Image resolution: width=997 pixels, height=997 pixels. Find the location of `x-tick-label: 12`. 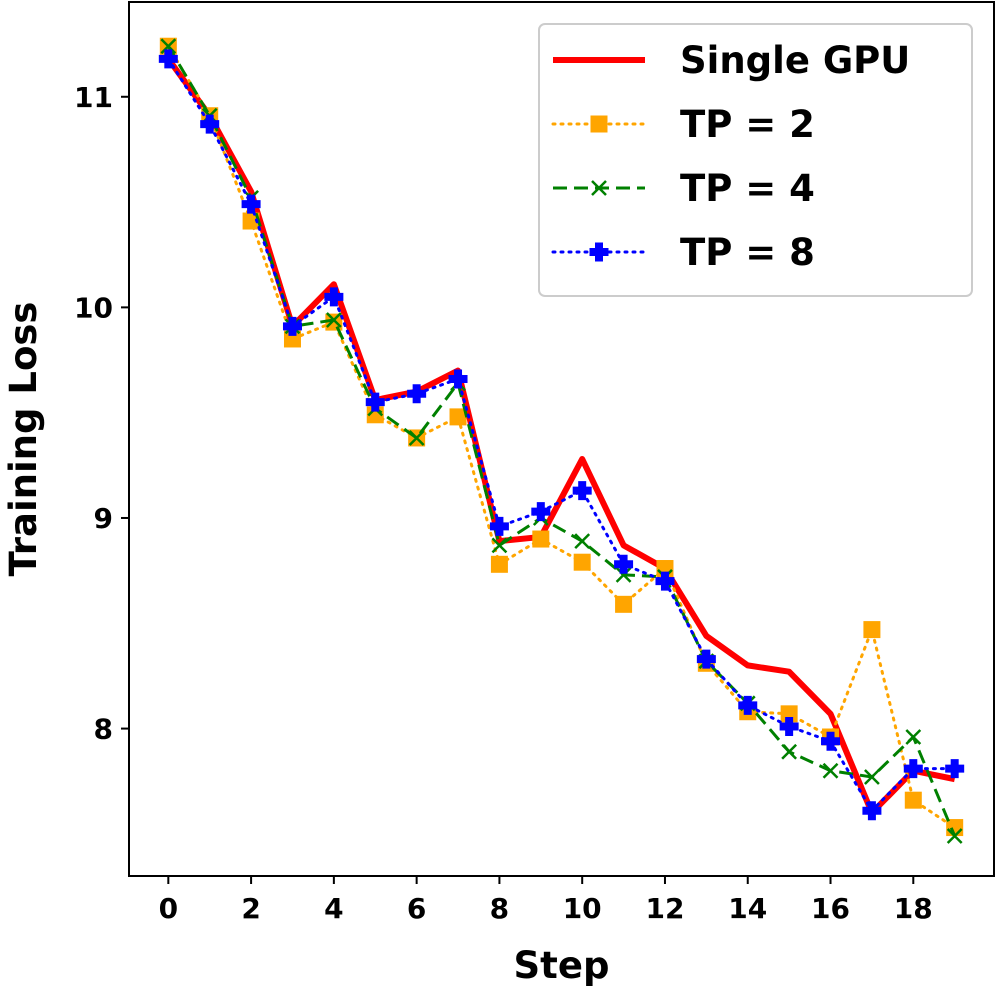

x-tick-label: 12 is located at coordinates (664, 908).